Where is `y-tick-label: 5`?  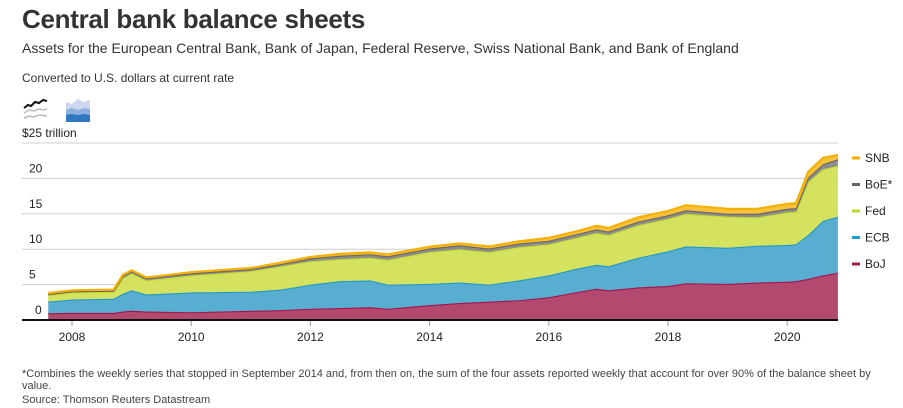 y-tick-label: 5 is located at coordinates (32, 275).